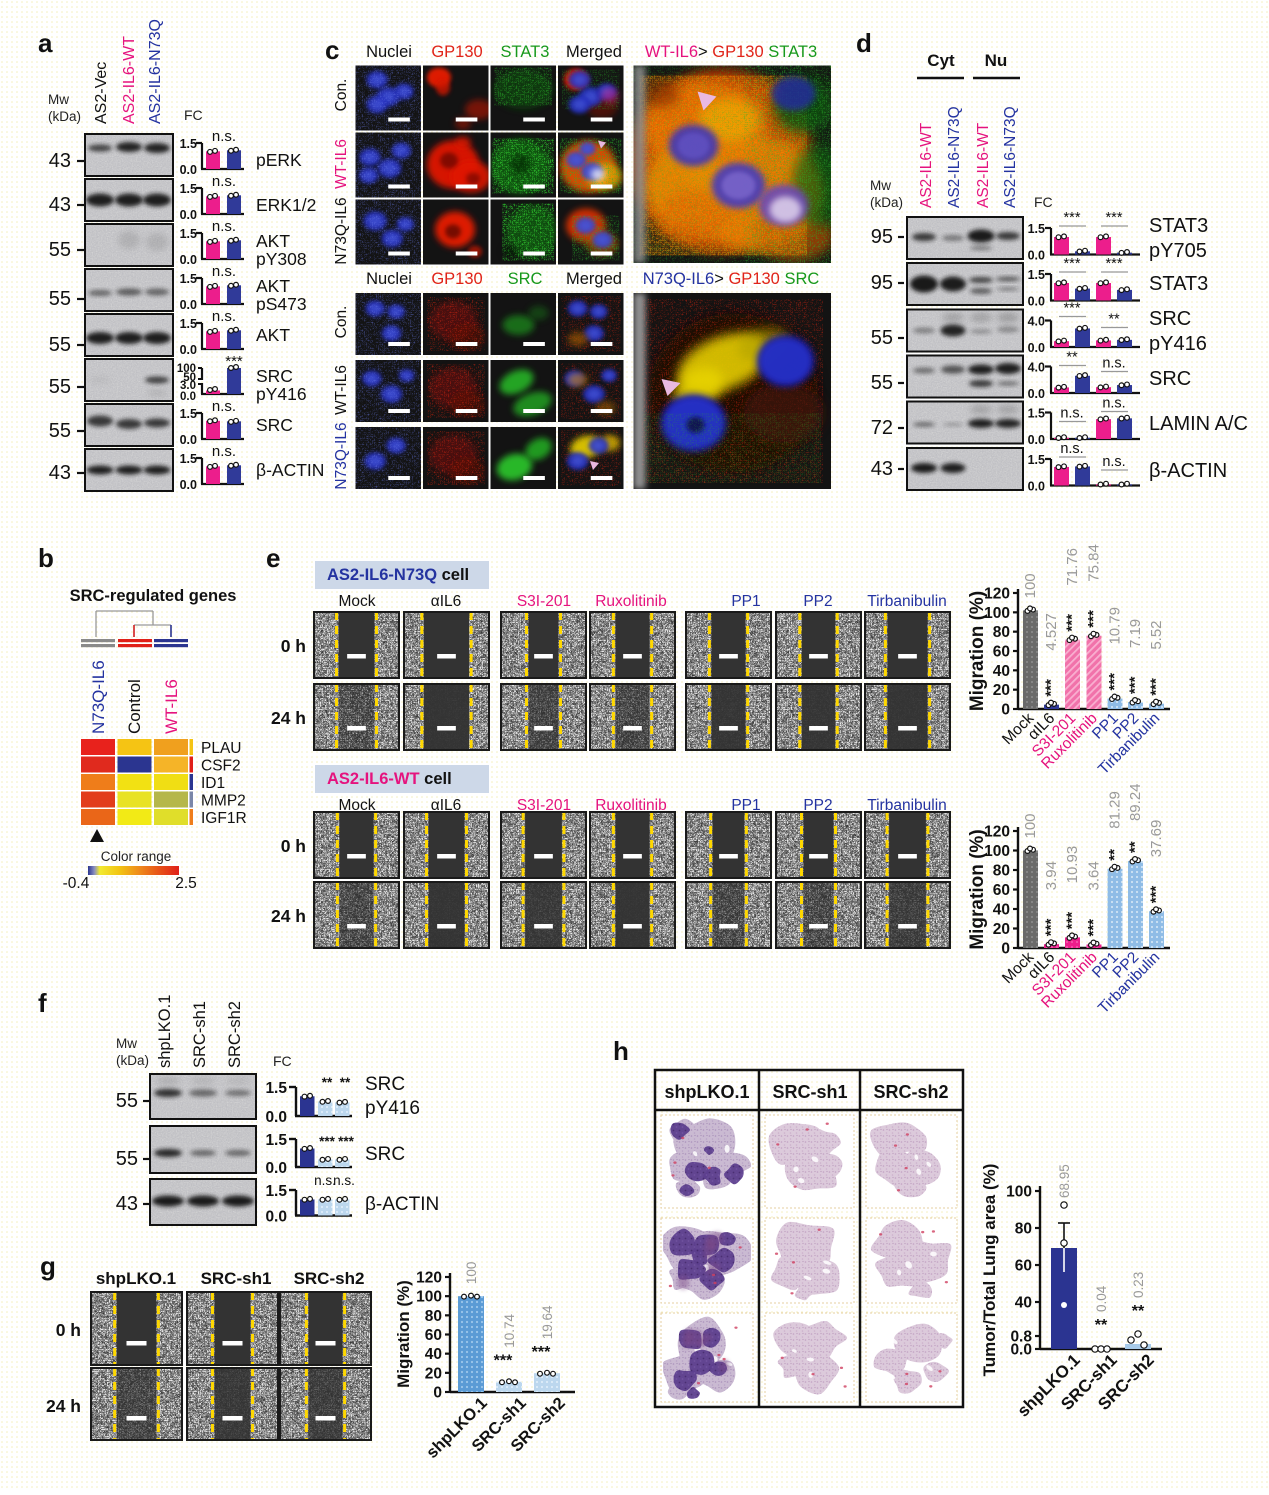 Image resolution: width=1269 pixels, height=1495 pixels. I want to click on svg-text: 95, so click(882, 283).